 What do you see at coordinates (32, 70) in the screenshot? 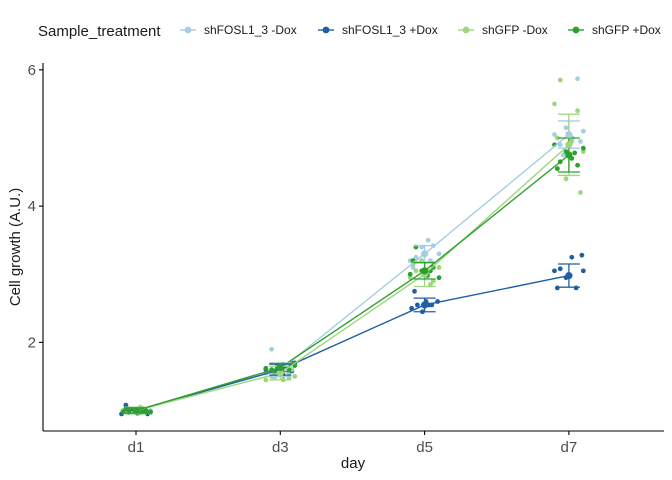
I see `y-tick-label: 6` at bounding box center [32, 70].